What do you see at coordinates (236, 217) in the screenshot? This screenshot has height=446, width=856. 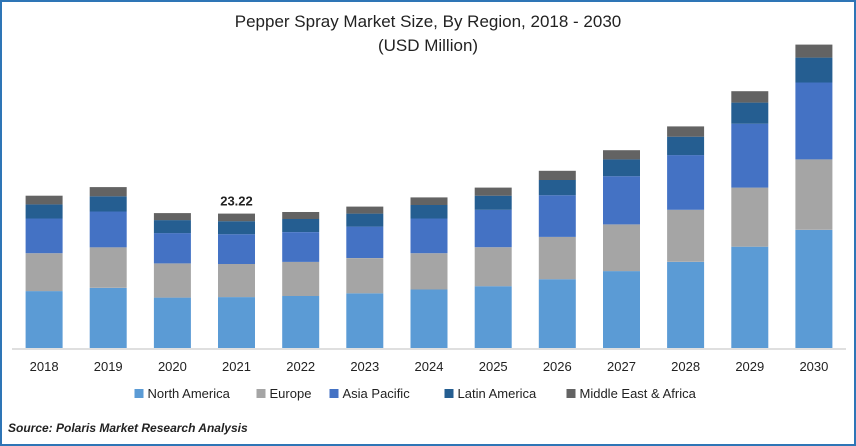 I see `bar-2021-middle-east-africa` at bounding box center [236, 217].